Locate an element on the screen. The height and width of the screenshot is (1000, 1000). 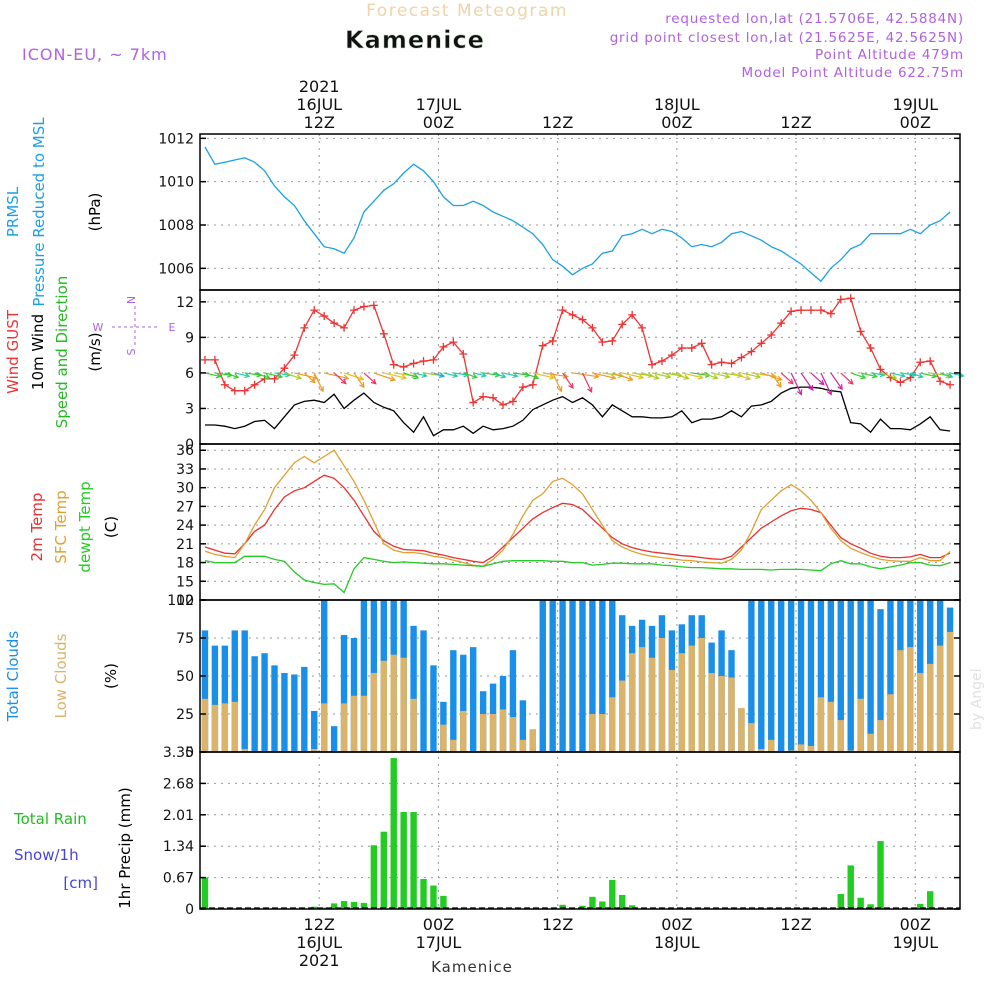
model-label: ICON-EU, ~ 7km is located at coordinates (95, 54).